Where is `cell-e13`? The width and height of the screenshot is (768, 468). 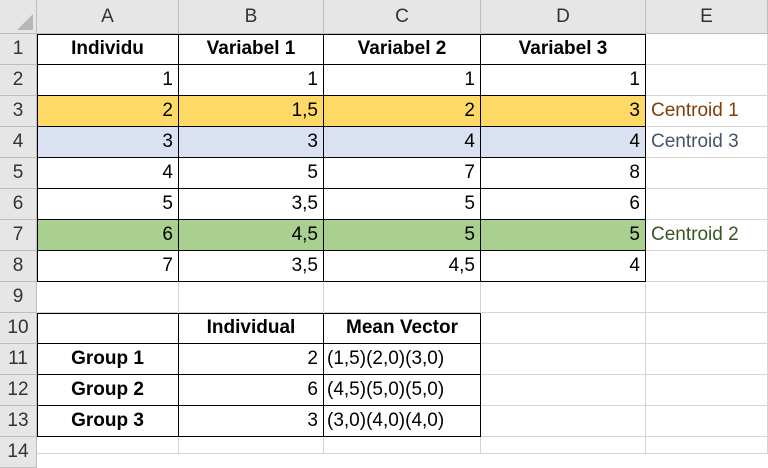 cell-e13 is located at coordinates (707, 421).